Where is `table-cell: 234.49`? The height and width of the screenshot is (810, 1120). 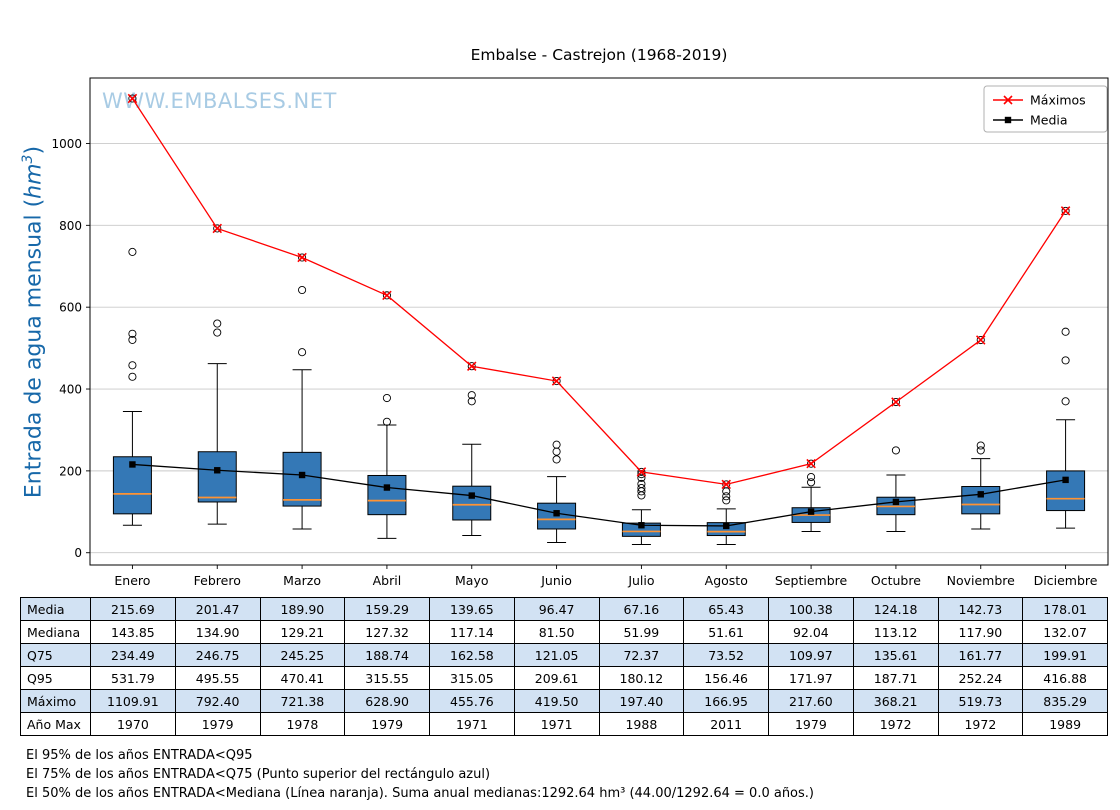 table-cell: 234.49 is located at coordinates (133, 655).